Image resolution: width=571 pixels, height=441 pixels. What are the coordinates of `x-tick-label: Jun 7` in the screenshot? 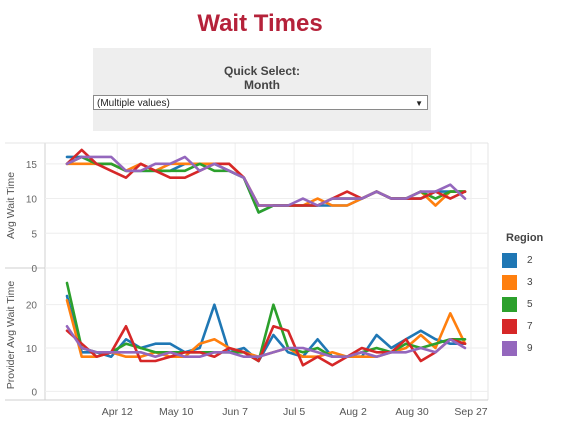 It's located at (235, 412).